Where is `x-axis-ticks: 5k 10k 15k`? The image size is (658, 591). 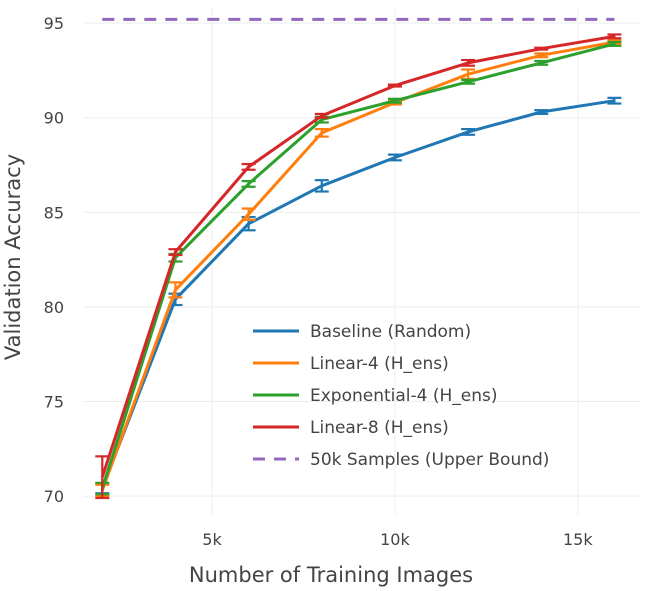
x-axis-ticks: 5k 10k 15k is located at coordinates (397, 539).